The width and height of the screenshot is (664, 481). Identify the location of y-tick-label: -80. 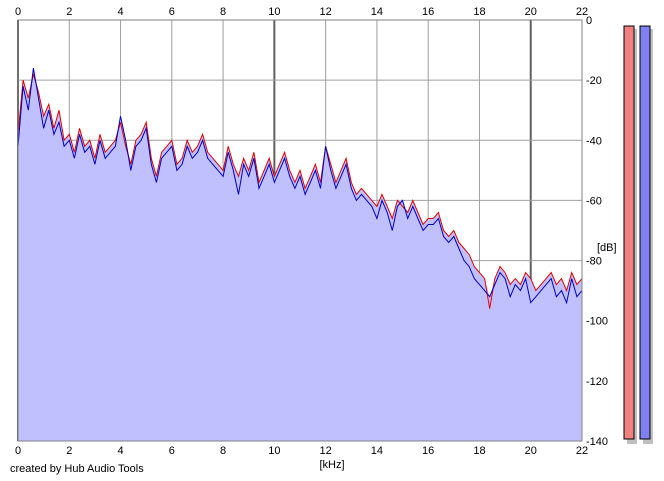
(594, 262).